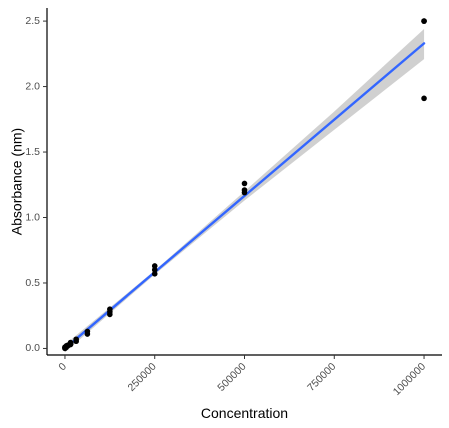 This screenshot has height=428, width=449. What do you see at coordinates (142, 376) in the screenshot?
I see `x-tick-label: 250000` at bounding box center [142, 376].